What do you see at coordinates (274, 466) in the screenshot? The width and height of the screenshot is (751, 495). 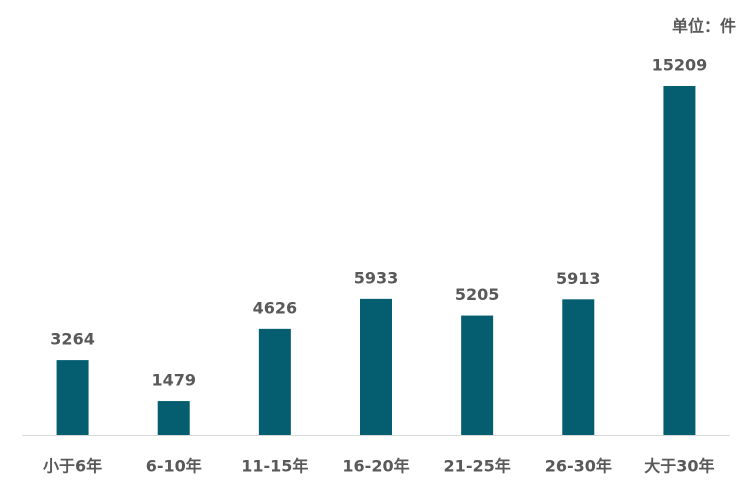 I see `x-tick-label: 11-15年` at bounding box center [274, 466].